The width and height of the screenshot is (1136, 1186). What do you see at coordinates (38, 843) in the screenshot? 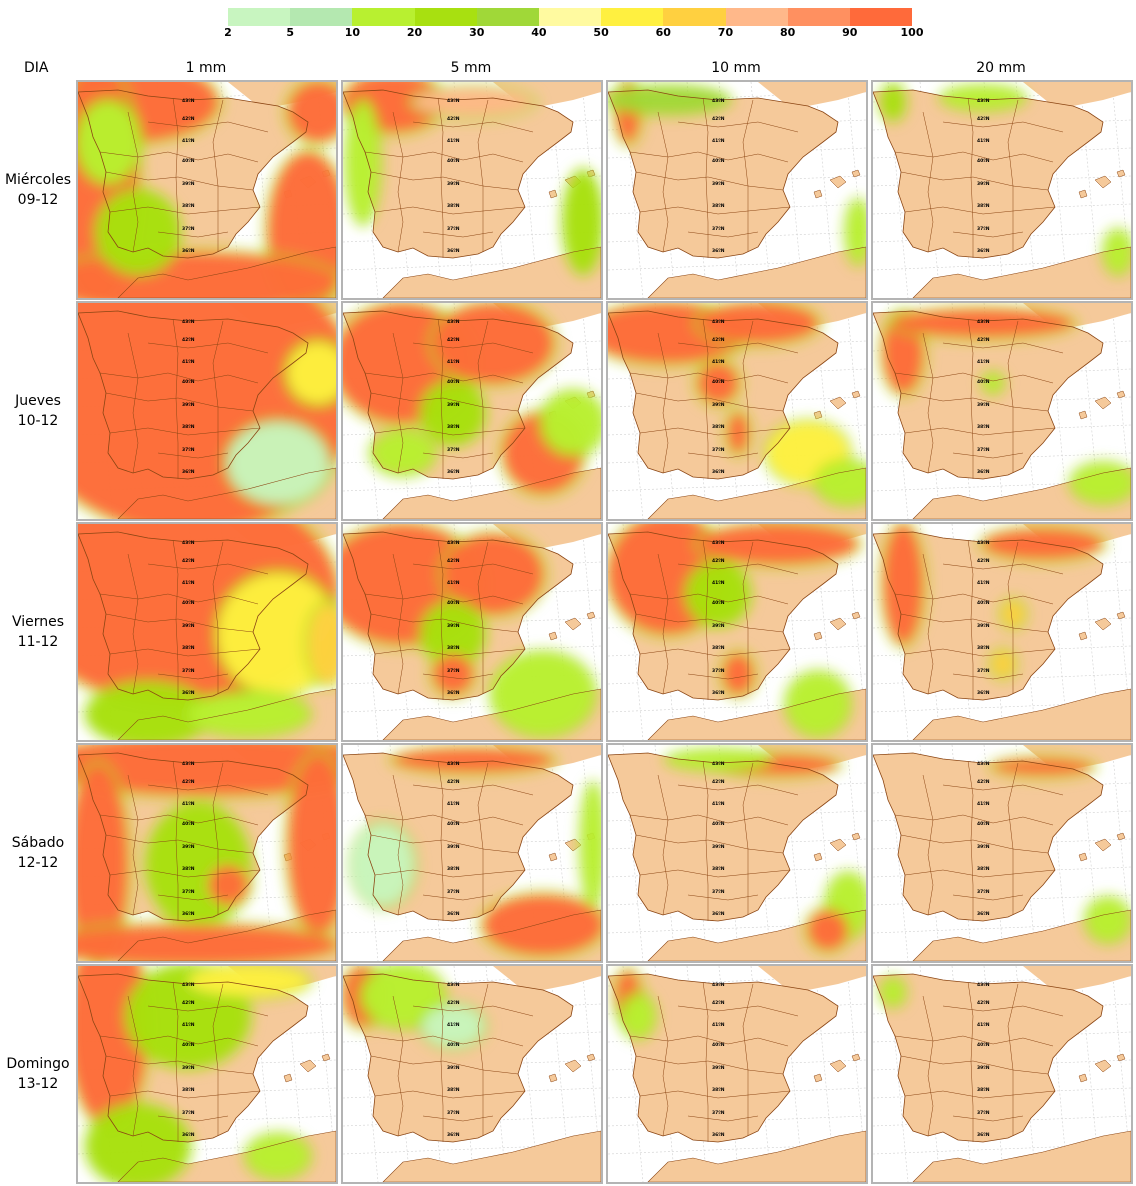
I see `row-day: Sábado` at bounding box center [38, 843].